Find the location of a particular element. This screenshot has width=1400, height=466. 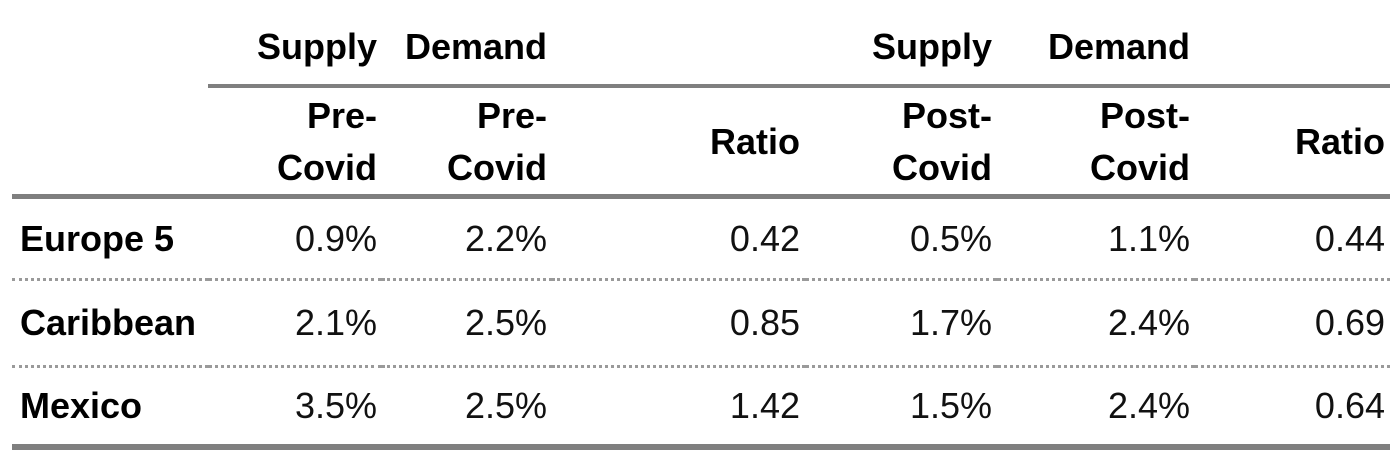

col-header-ratio-pre: Ratio is located at coordinates (678, 142).